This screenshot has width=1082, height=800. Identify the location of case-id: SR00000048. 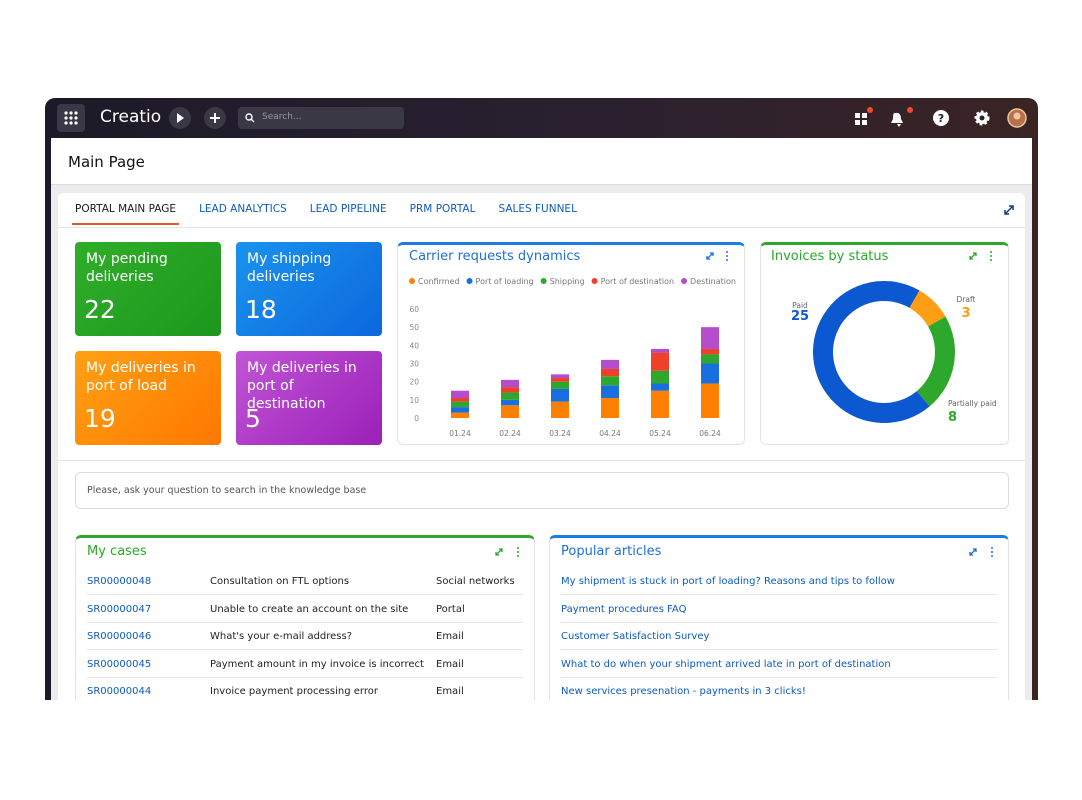
(119, 581).